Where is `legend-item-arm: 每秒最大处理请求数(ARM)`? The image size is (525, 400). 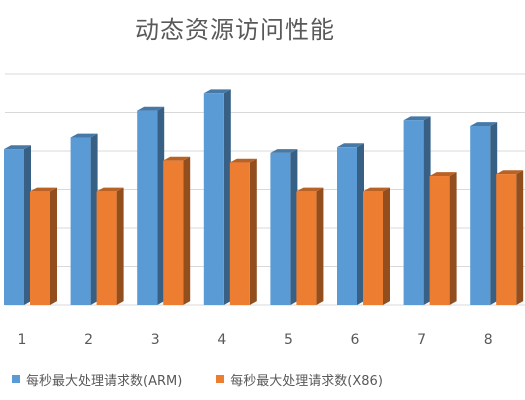 legend-item-arm: 每秒最大处理请求数(ARM) is located at coordinates (97, 379).